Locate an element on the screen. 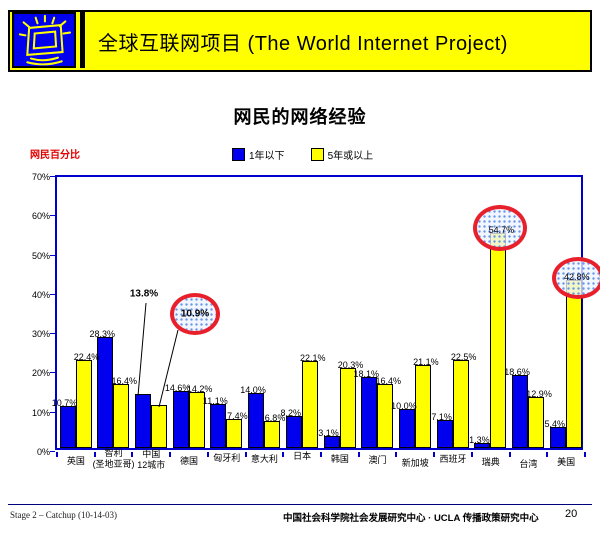 This screenshot has width=600, height=540. bar-value-label: 14.0% is located at coordinates (253, 390).